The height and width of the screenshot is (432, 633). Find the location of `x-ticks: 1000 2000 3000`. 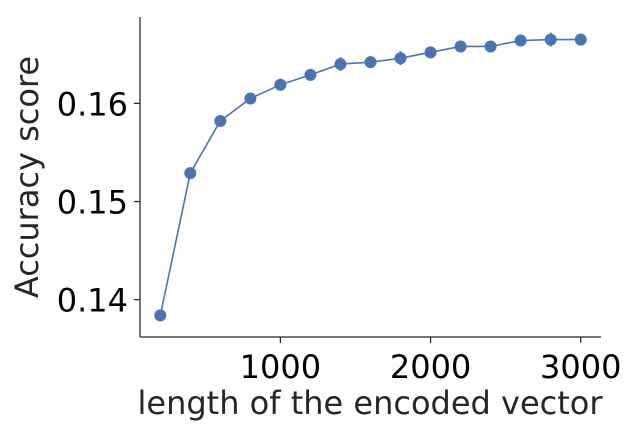

x-ticks: 1000 2000 3000 is located at coordinates (430, 361).